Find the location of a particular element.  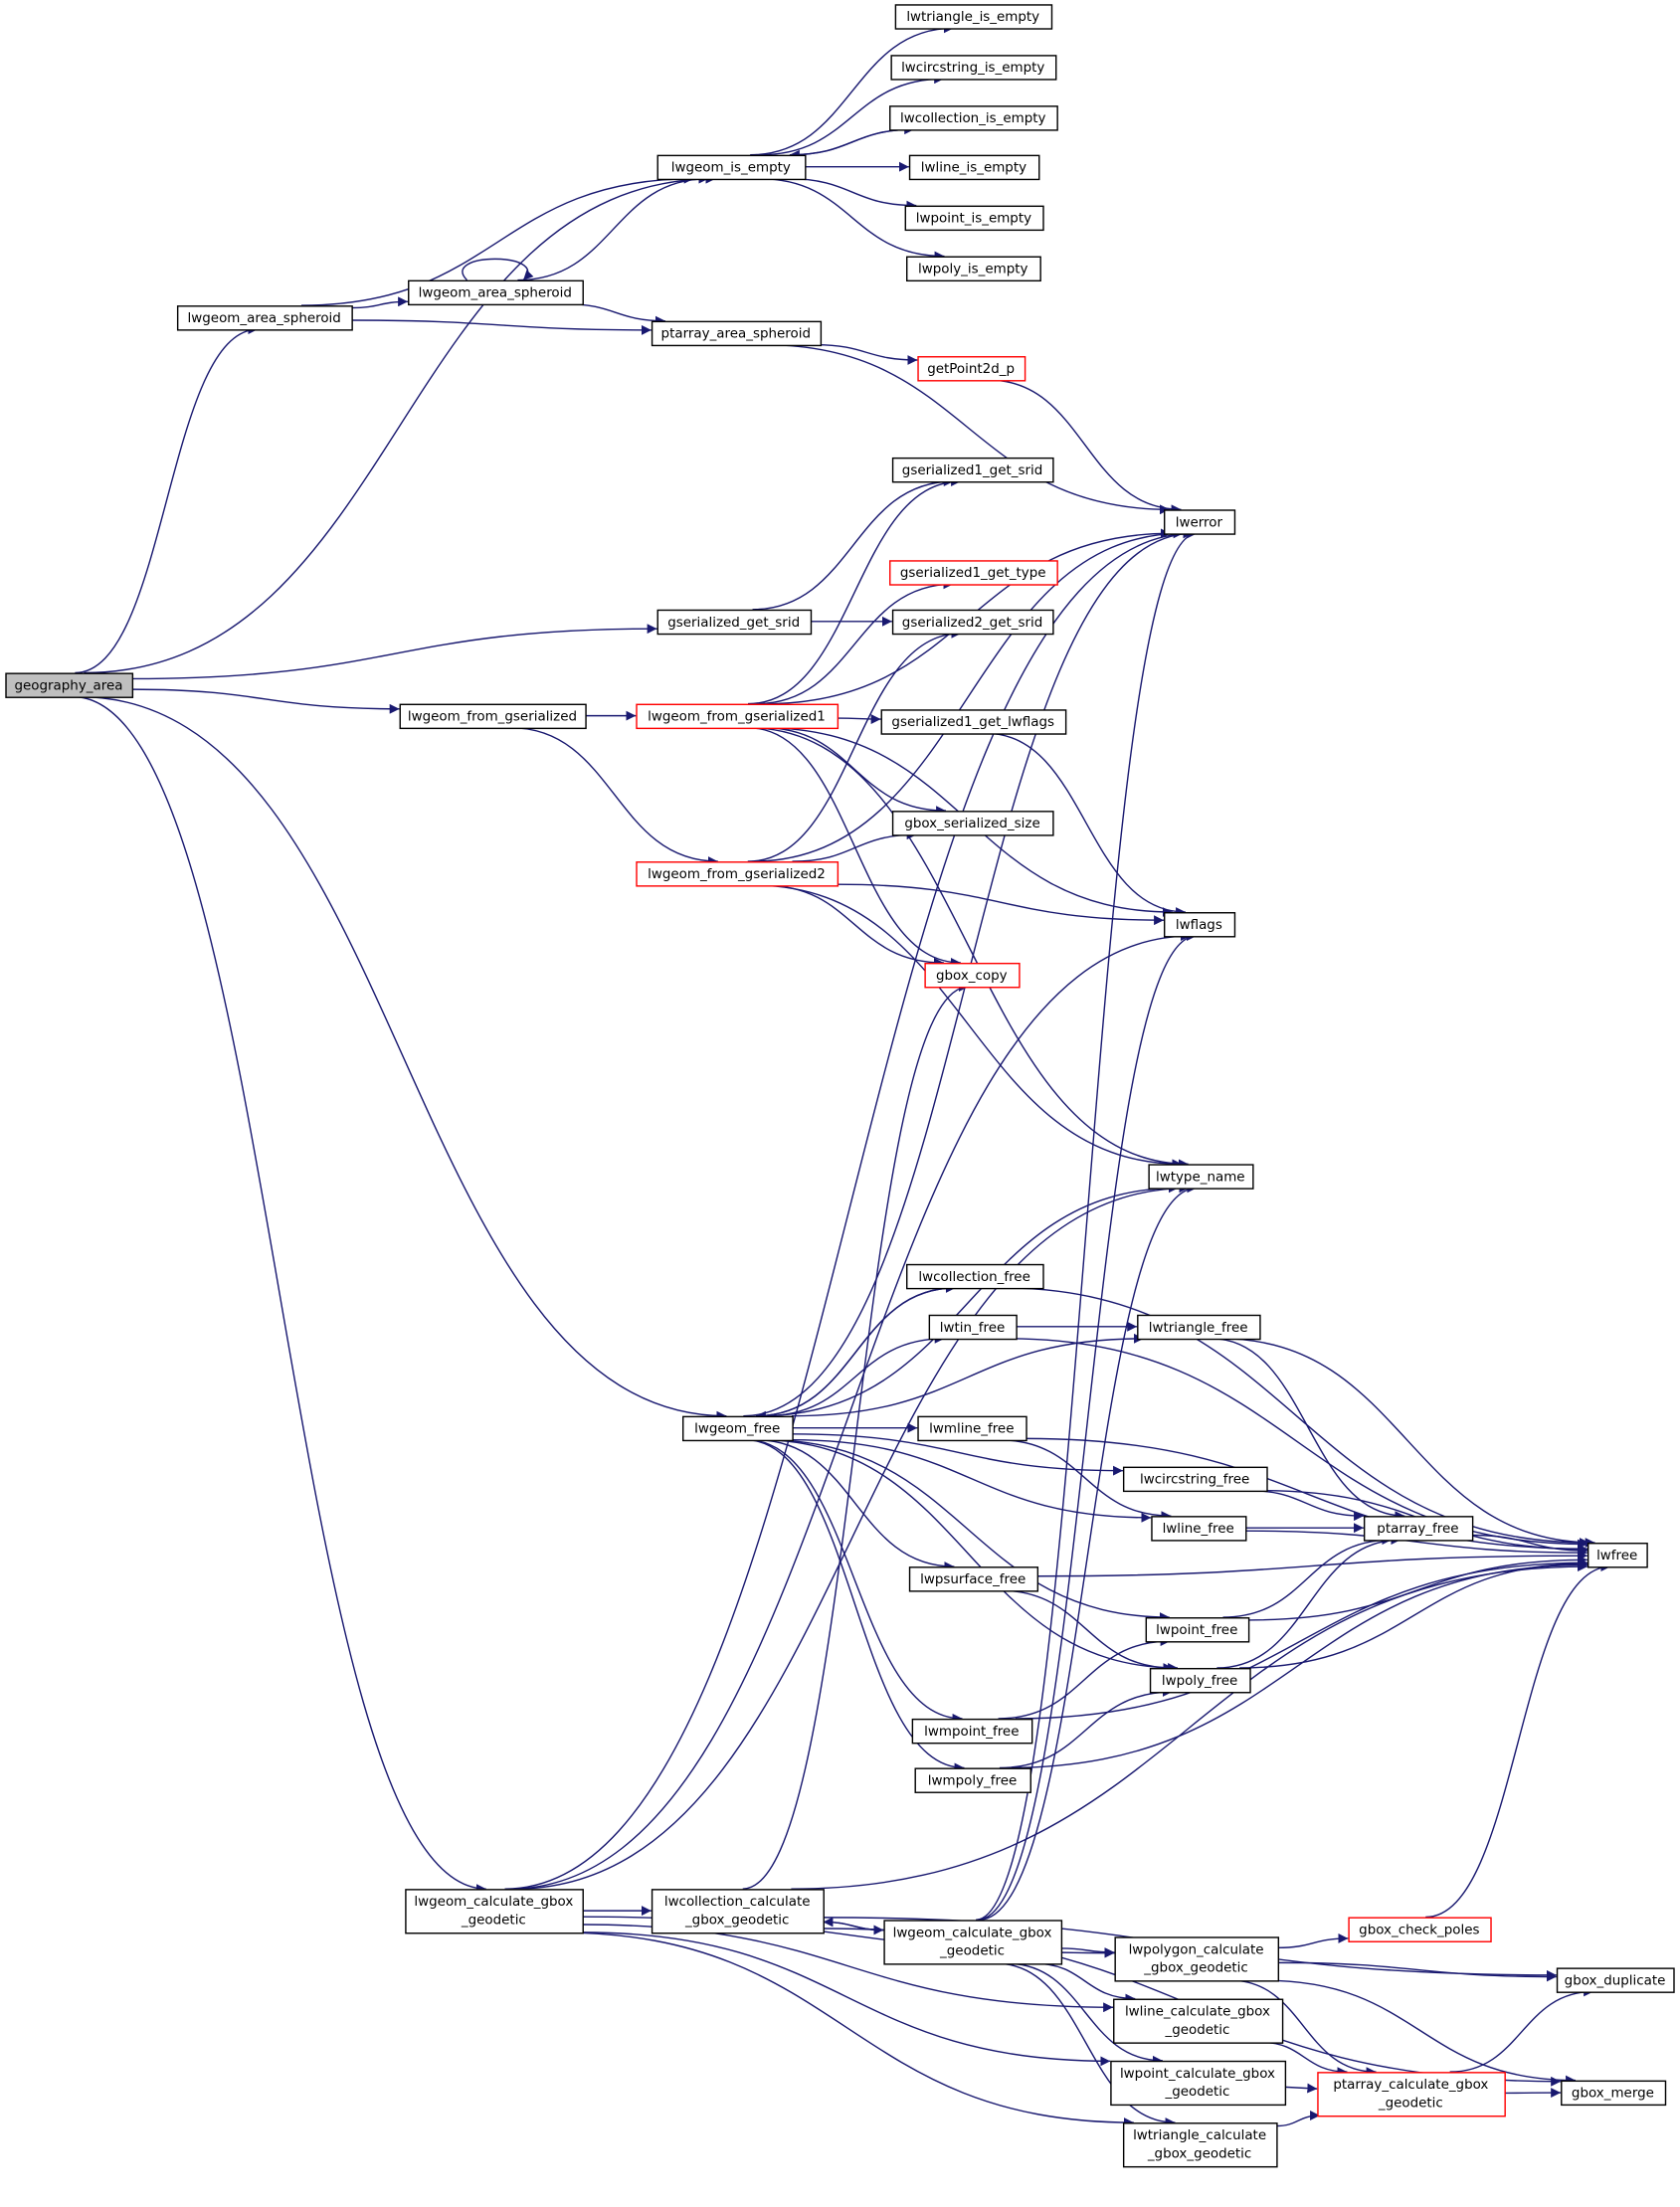

node-label: lwmpoint_free is located at coordinates (971, 1732).